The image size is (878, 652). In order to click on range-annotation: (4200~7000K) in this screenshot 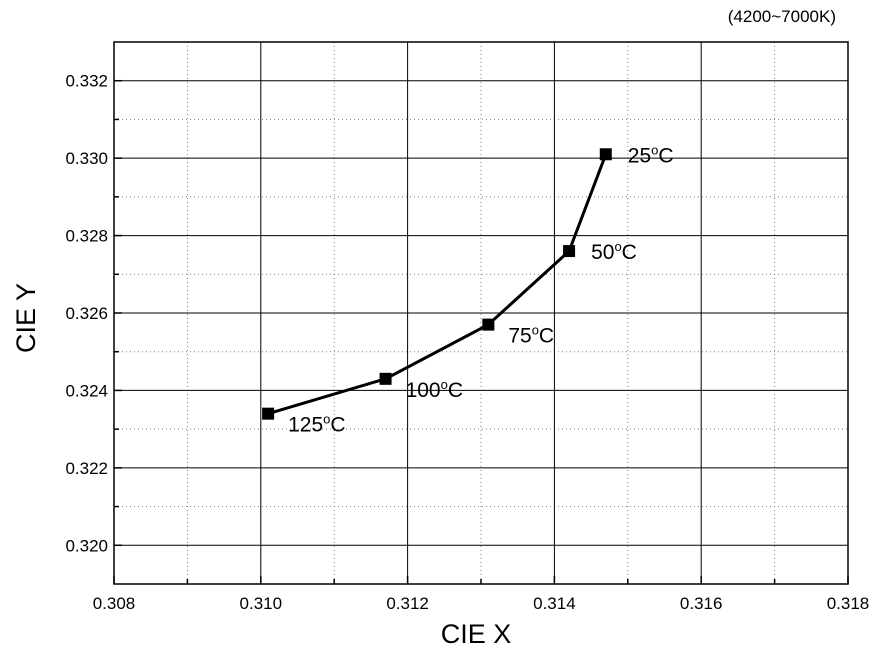, I will do `click(782, 16)`.